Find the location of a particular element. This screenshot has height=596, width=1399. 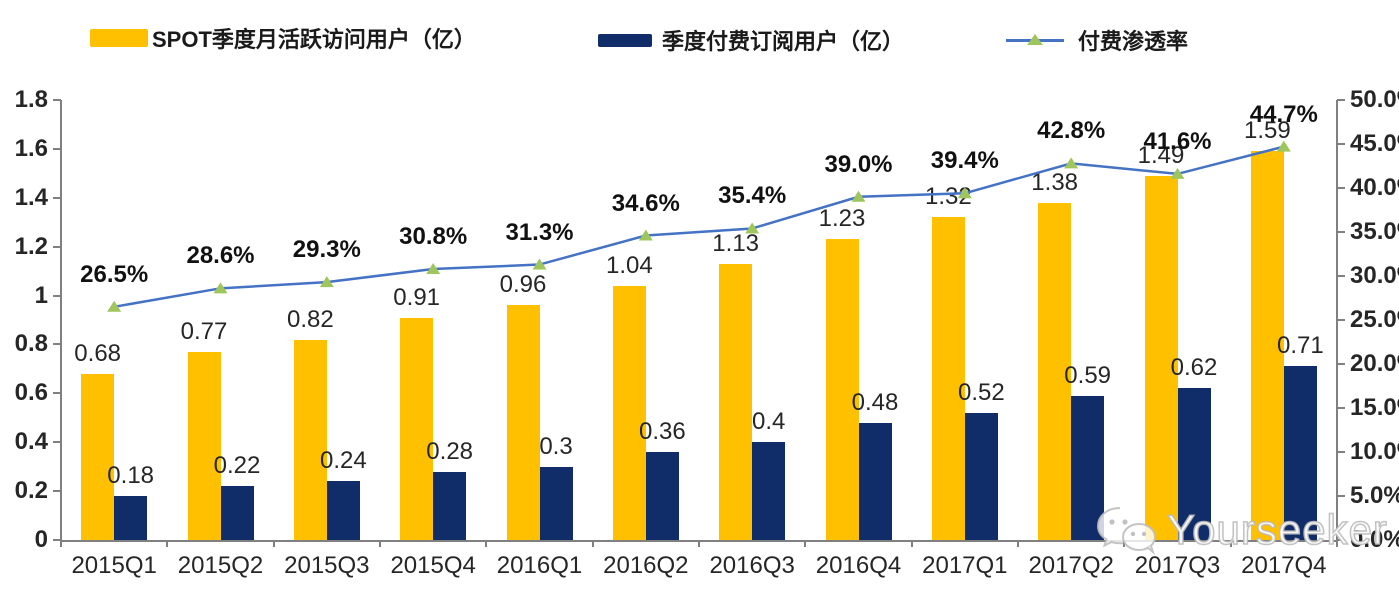

penetration-value-label: 44.7% is located at coordinates (1283, 114).